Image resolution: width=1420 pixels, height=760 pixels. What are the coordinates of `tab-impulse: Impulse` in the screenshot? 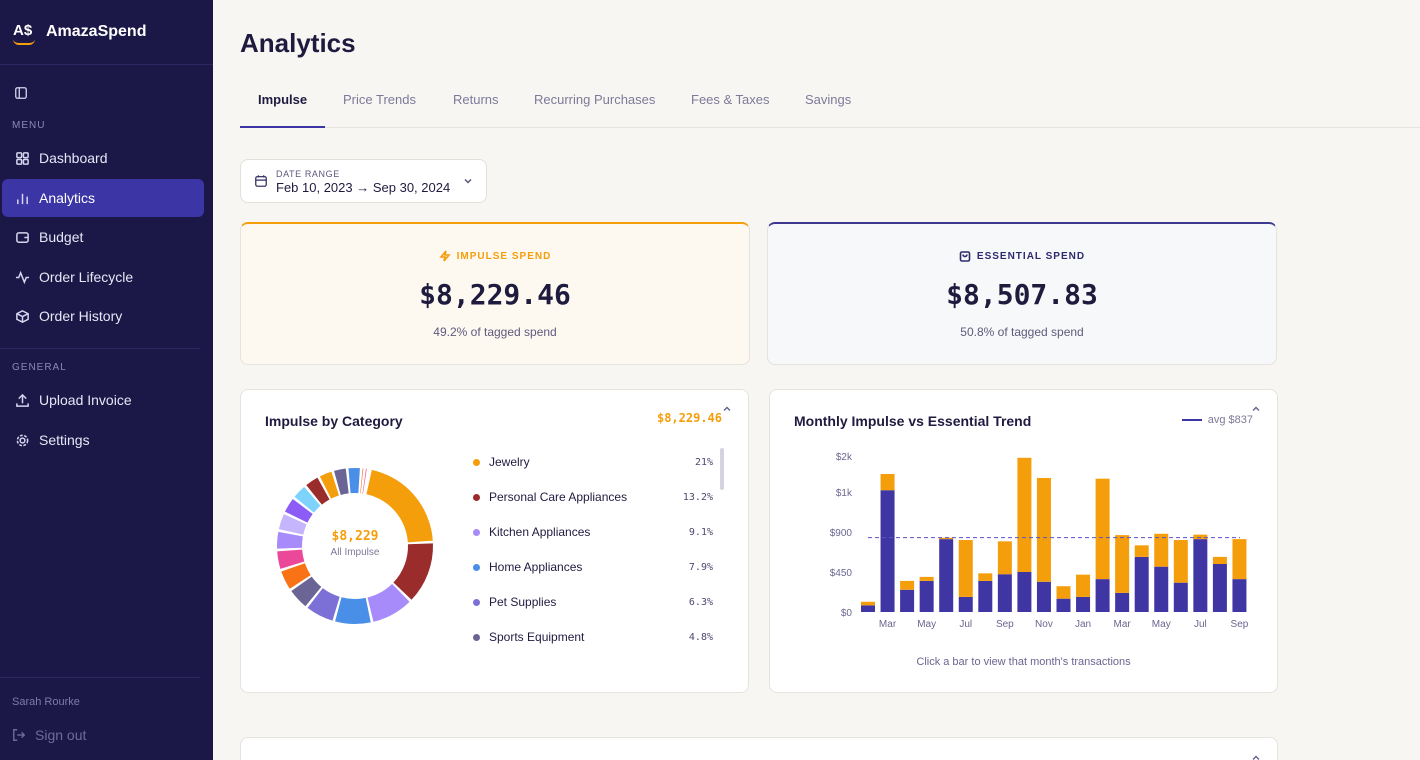 It's located at (283, 110).